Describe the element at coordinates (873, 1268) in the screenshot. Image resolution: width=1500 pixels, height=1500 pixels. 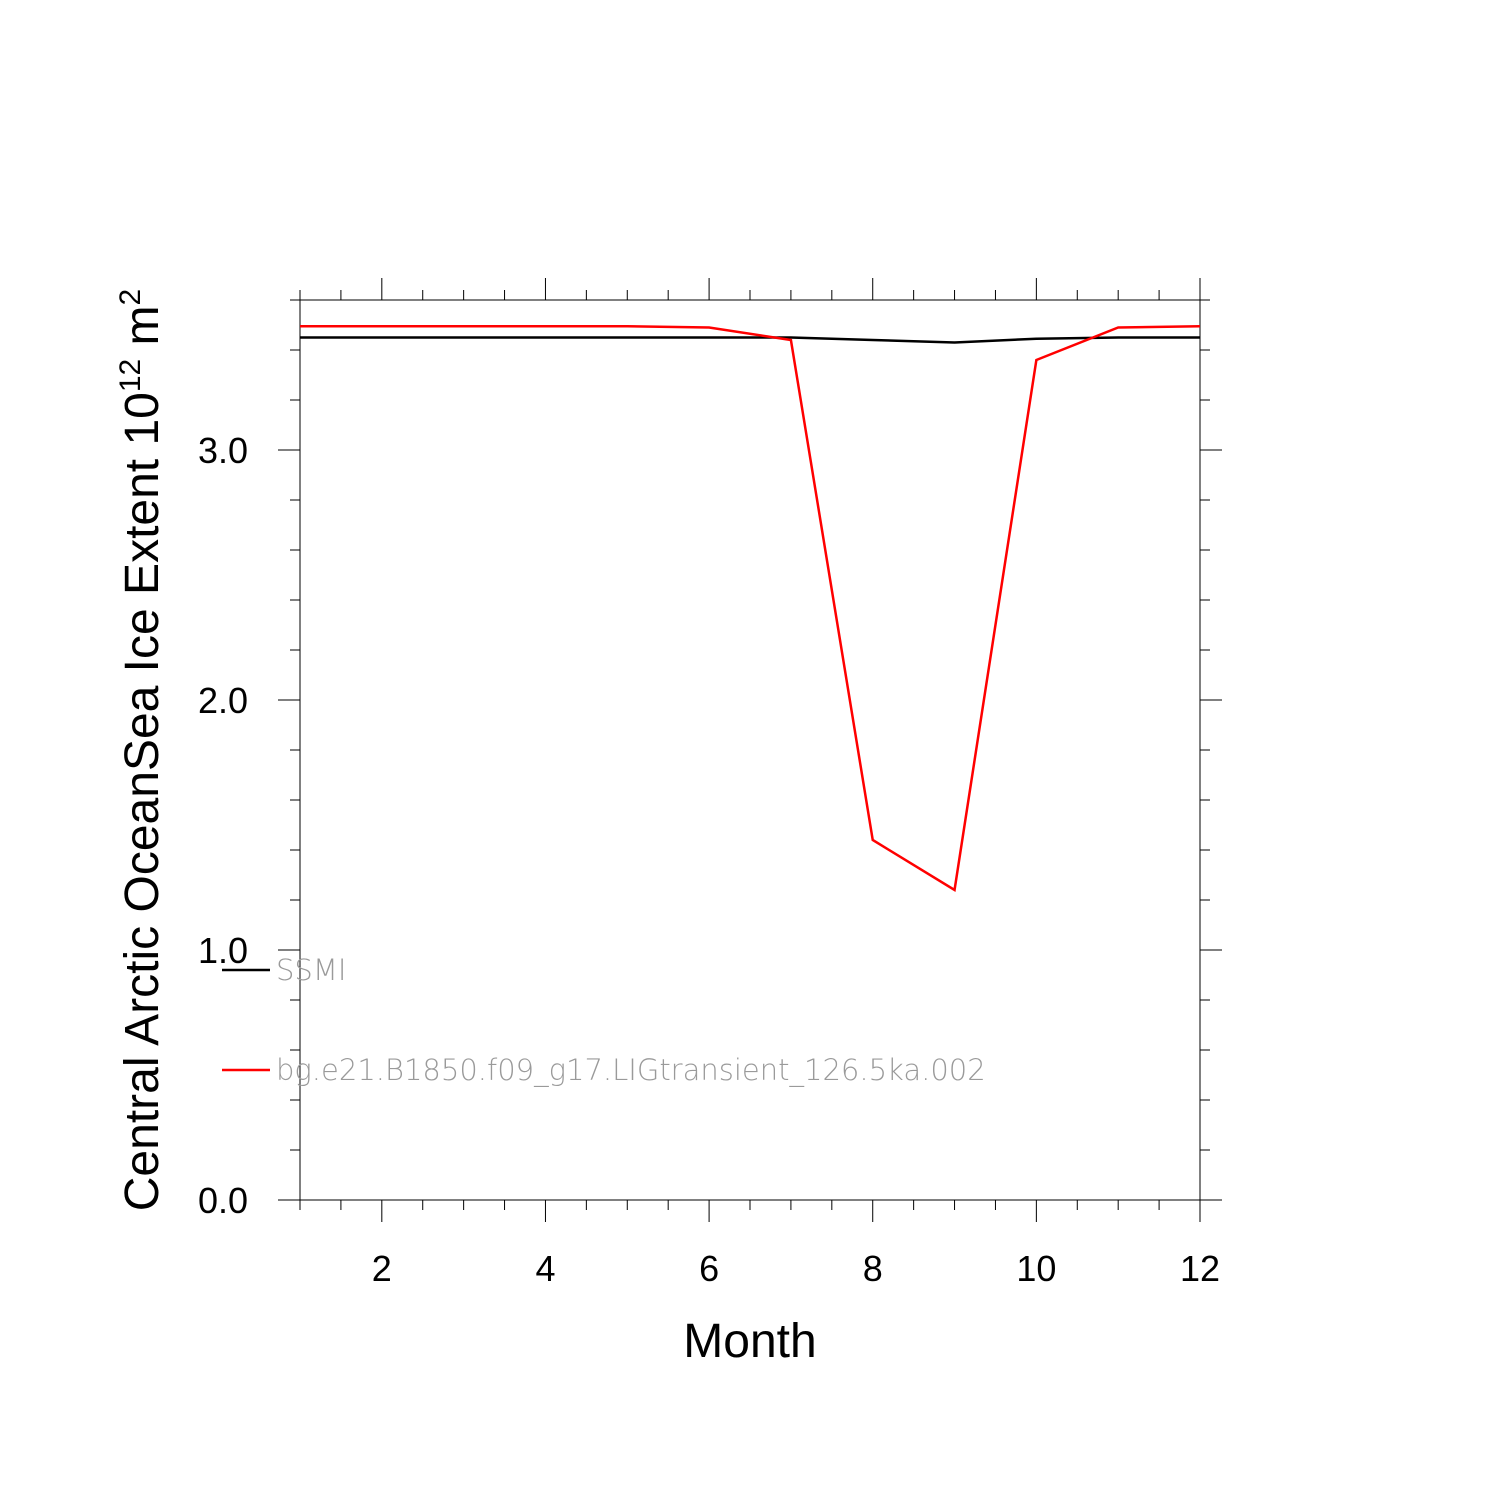
I see `x-tick-label: 8` at that location.